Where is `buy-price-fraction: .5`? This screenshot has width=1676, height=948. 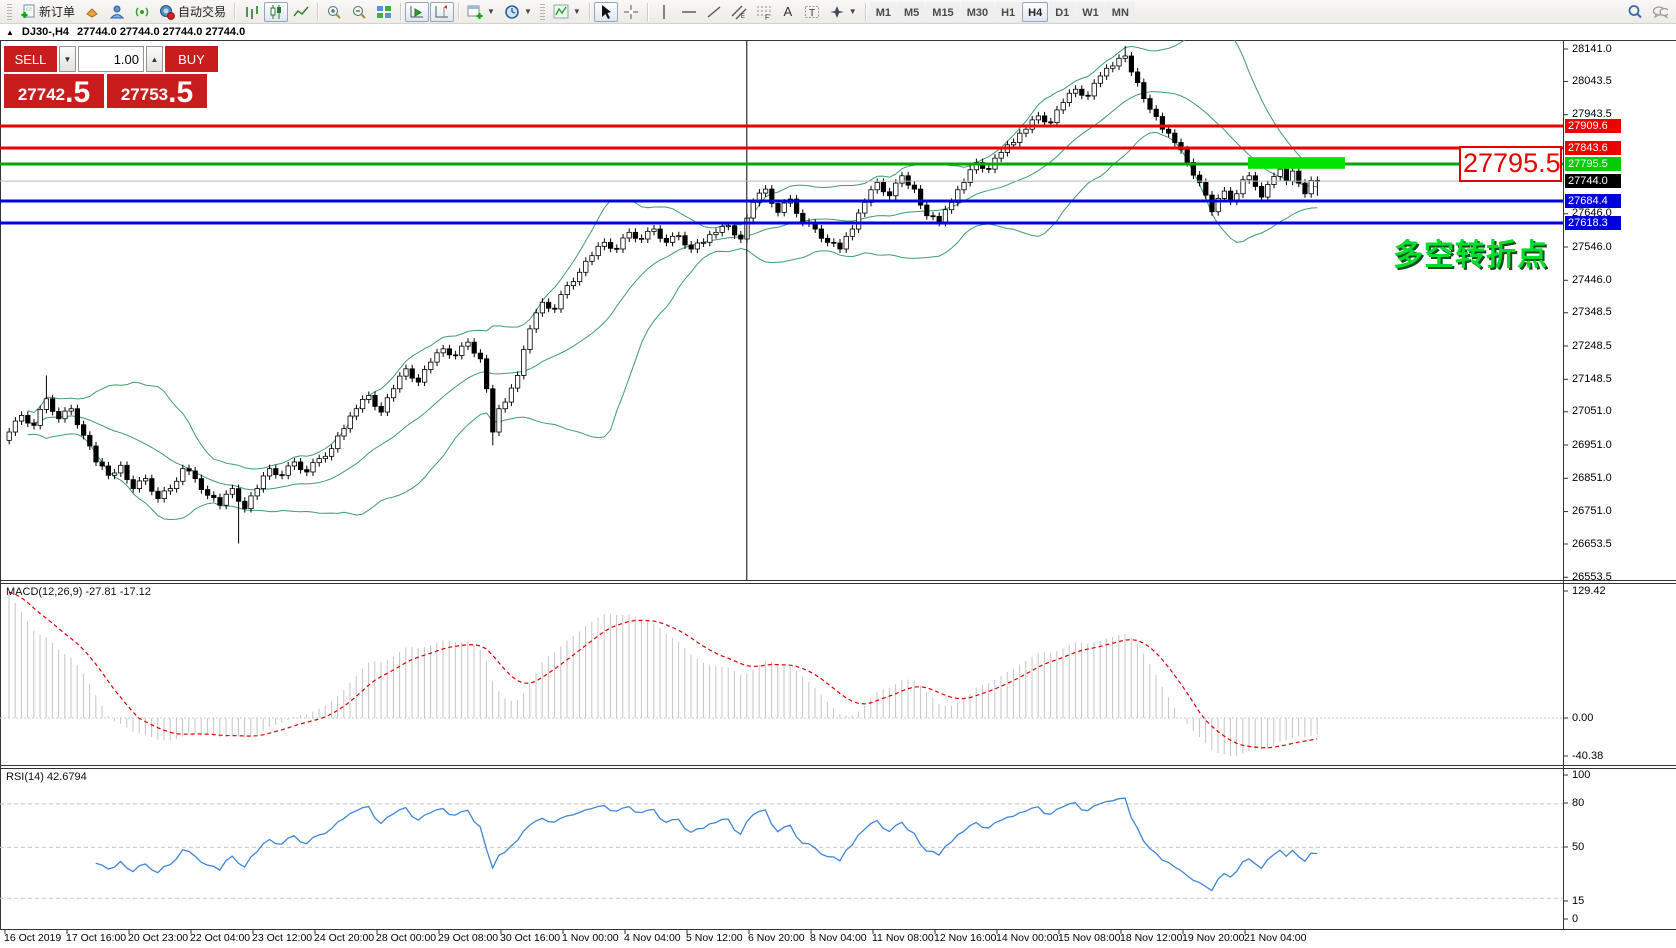 buy-price-fraction: .5 is located at coordinates (181, 92).